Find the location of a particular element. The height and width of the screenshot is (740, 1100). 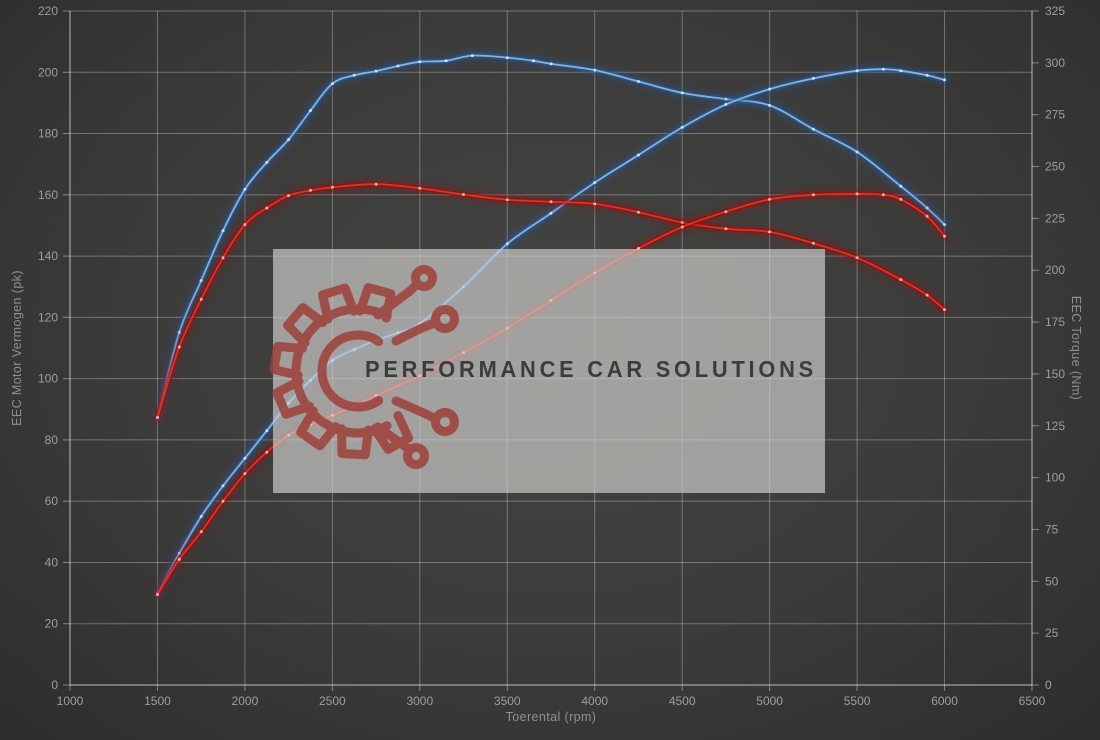

right-tick-label: 325 is located at coordinates (1055, 11).